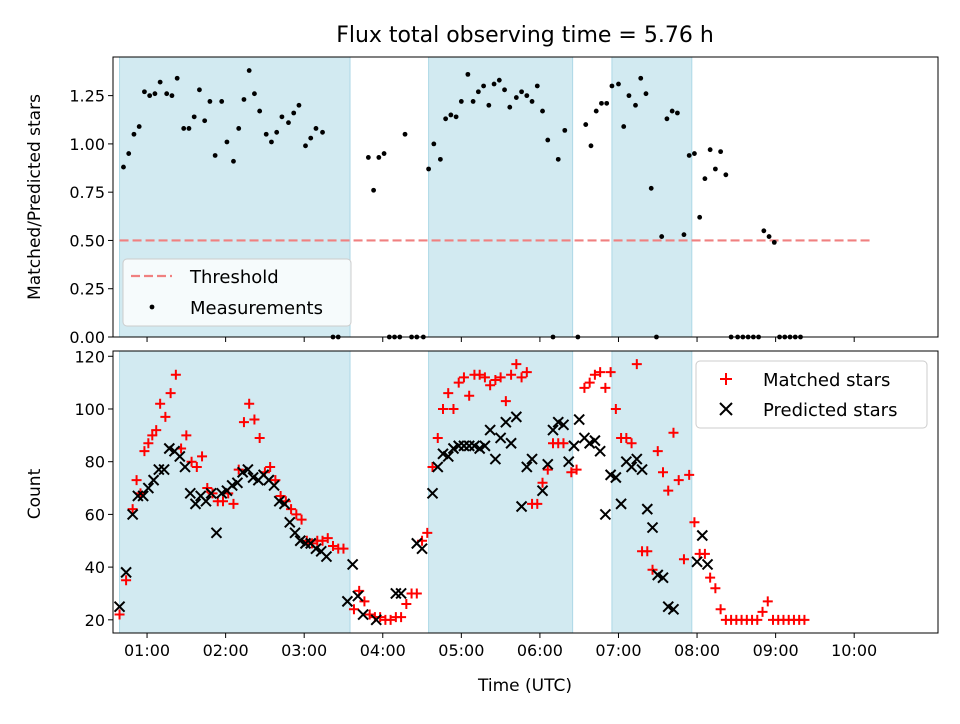 The height and width of the screenshot is (724, 960). Describe the element at coordinates (95, 620) in the screenshot. I see `y-tick-label: 20` at that location.